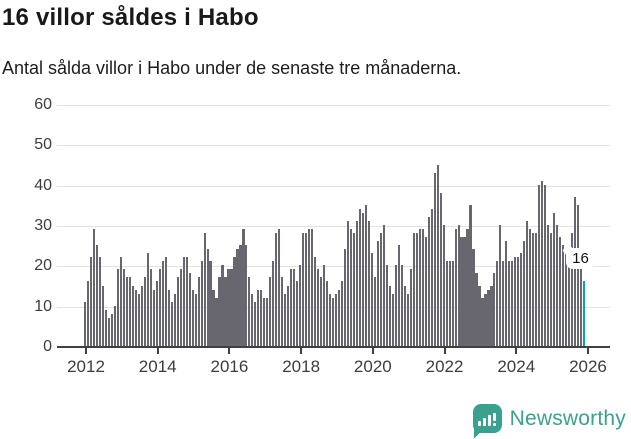 The width and height of the screenshot is (631, 439). Describe the element at coordinates (495, 419) in the screenshot. I see `exclamation-icon` at that location.